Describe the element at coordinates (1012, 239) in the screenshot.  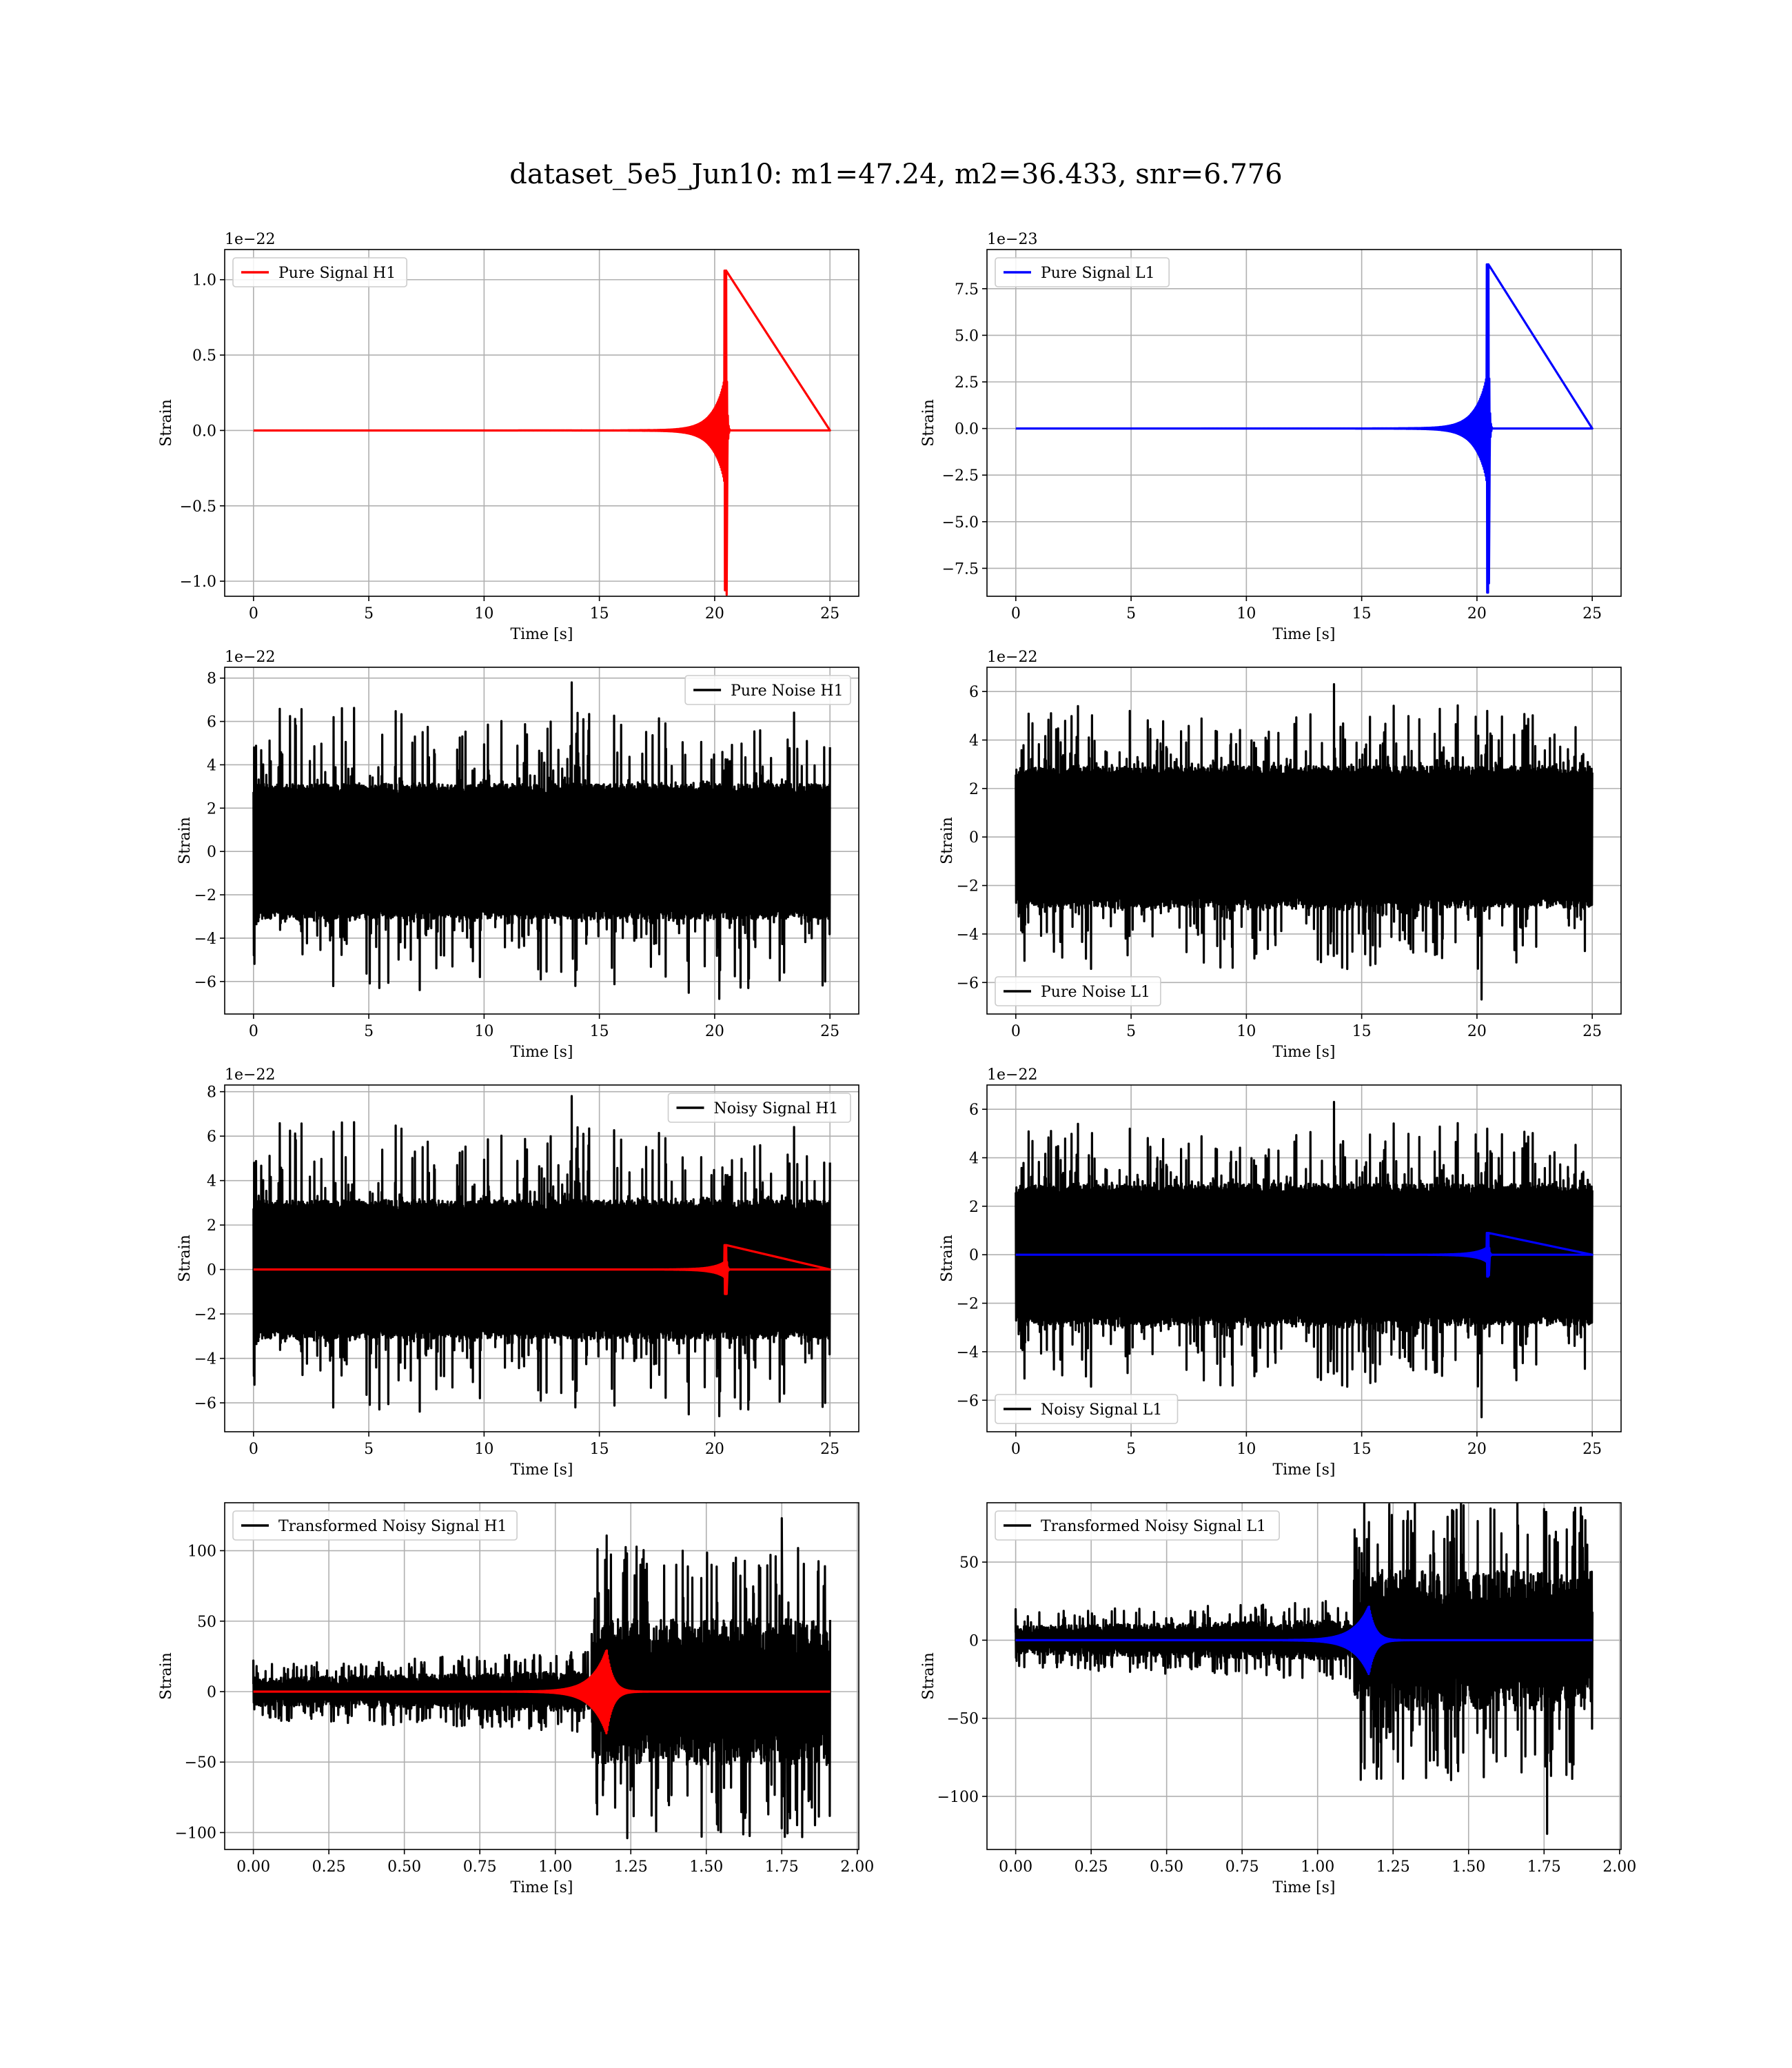
I see `offset-text: 1e−23` at that location.